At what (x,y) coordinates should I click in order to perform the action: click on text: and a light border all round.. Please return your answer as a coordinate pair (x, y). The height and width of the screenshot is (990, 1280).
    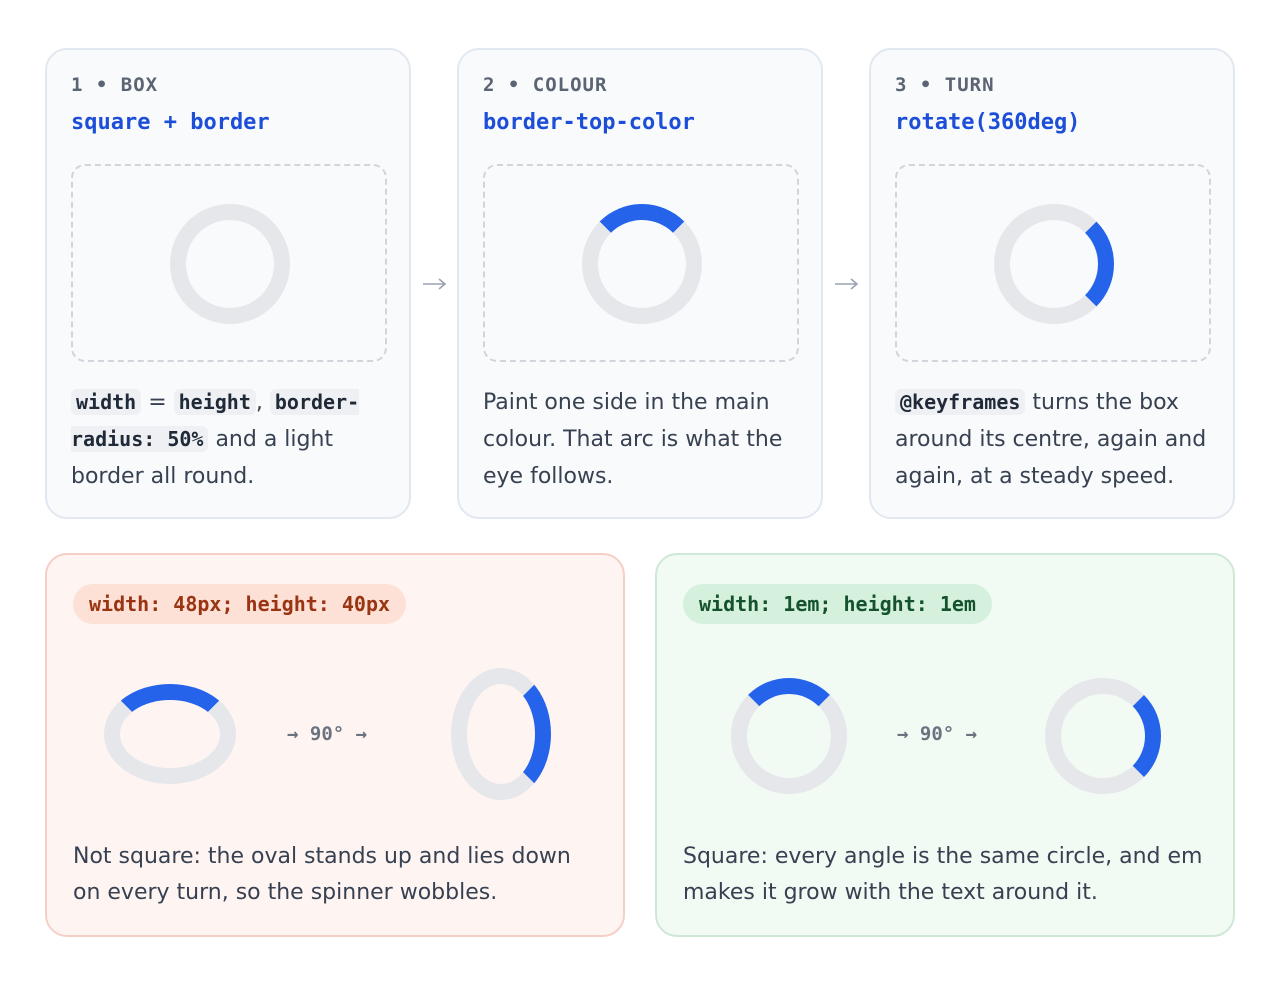
    Looking at the image, I should click on (202, 458).